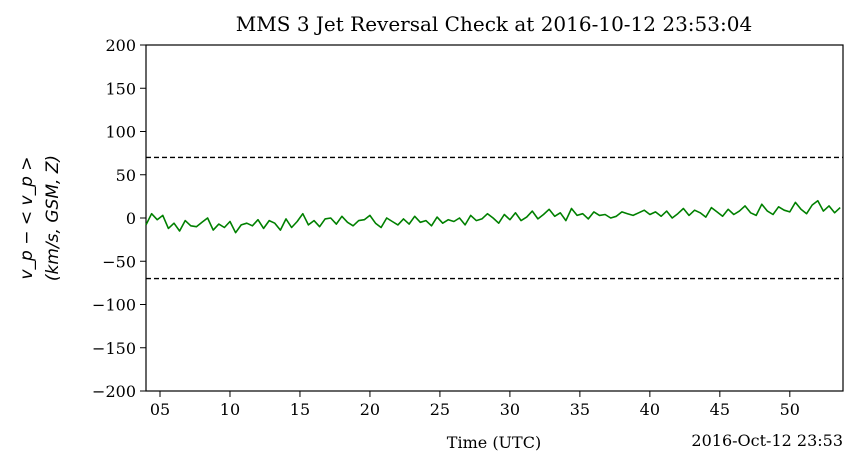 The width and height of the screenshot is (858, 467). What do you see at coordinates (494, 442) in the screenshot?
I see `x-axis-label: Time (UTC)` at bounding box center [494, 442].